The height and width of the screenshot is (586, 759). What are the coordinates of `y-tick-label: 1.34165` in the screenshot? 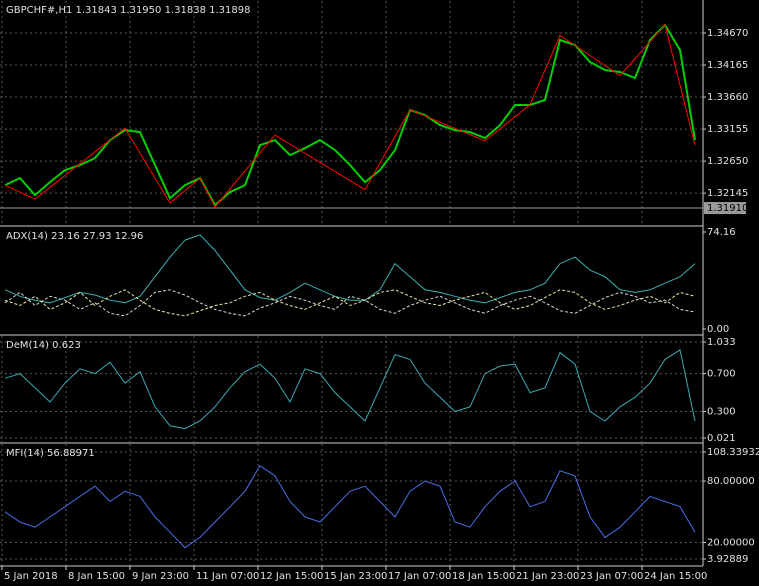 It's located at (727, 65).